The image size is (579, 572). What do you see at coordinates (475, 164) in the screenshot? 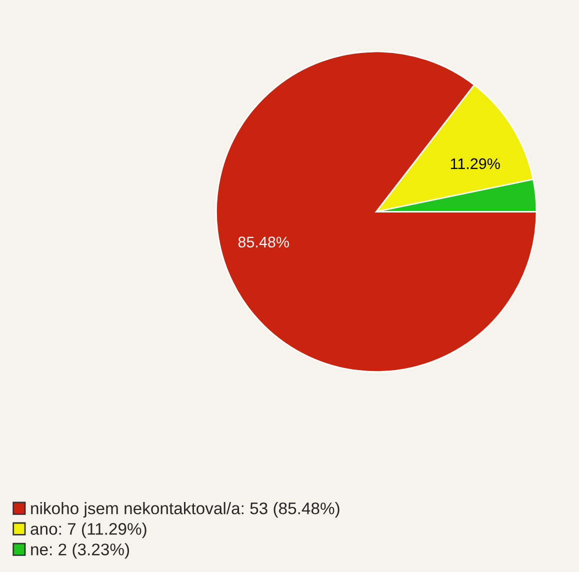
I see `data-label: 11.29%` at bounding box center [475, 164].